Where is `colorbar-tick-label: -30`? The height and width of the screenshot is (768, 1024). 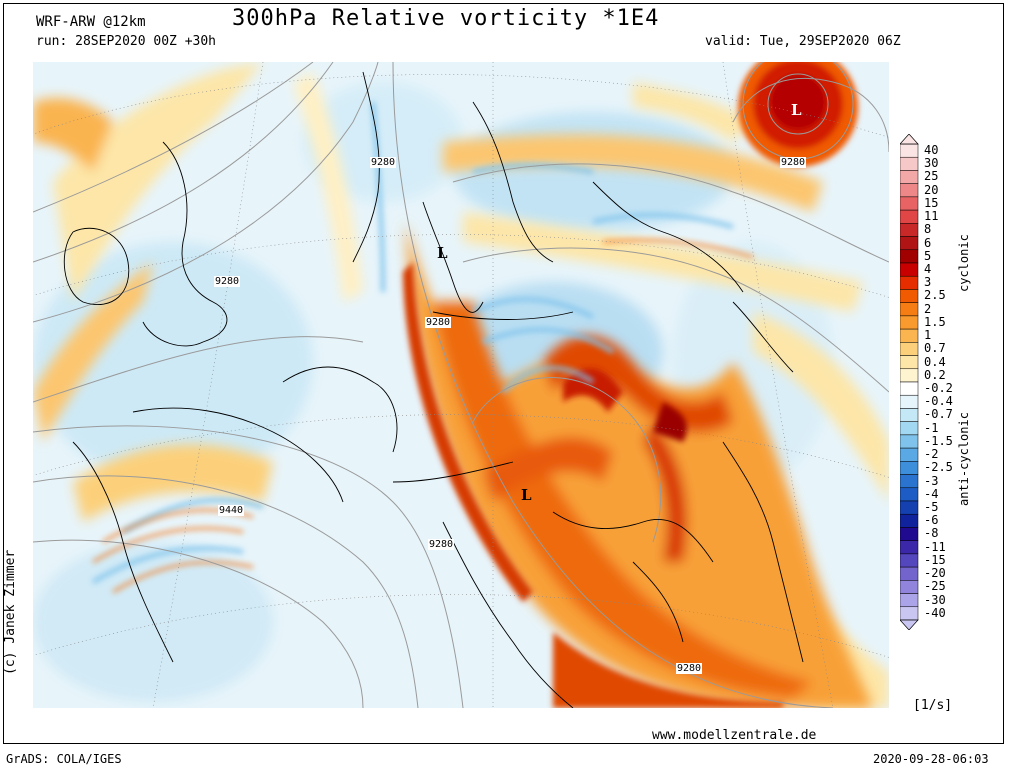 colorbar-tick-label: -30 is located at coordinates (935, 599).